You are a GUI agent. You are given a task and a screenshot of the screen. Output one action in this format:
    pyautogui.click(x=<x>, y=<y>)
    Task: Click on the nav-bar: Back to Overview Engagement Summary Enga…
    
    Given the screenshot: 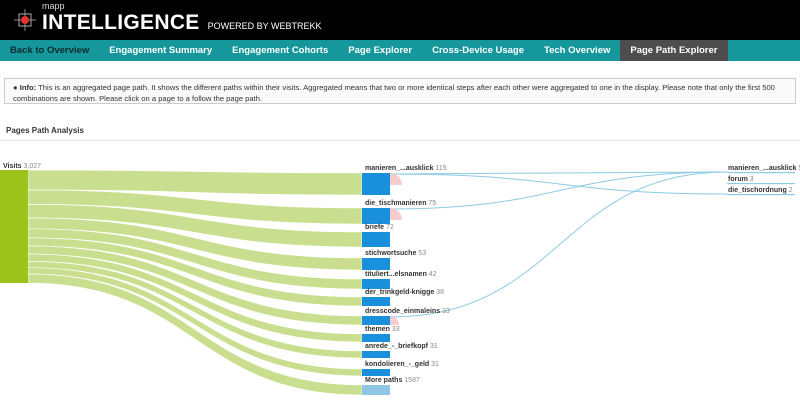 What is the action you would take?
    pyautogui.click(x=400, y=50)
    